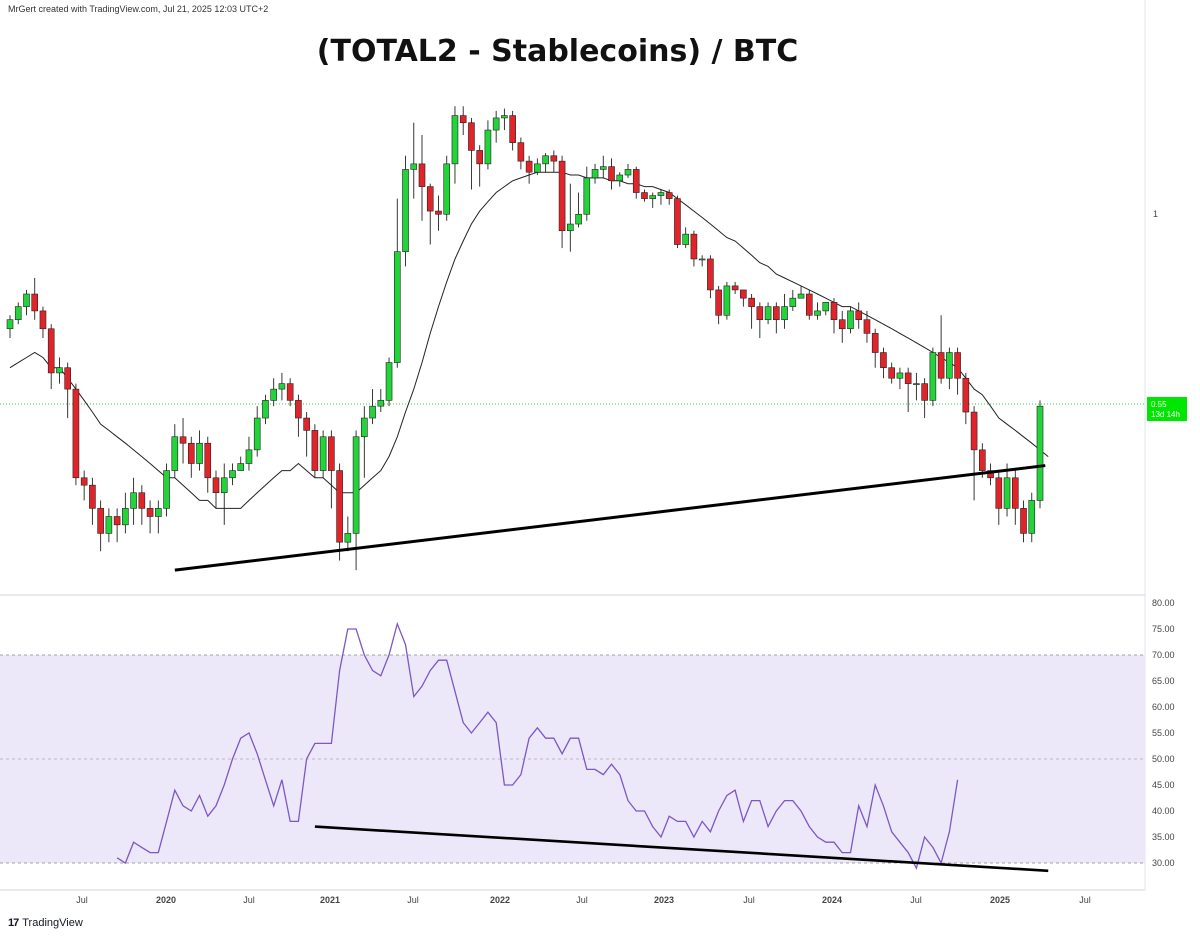 This screenshot has height=937, width=1200. What do you see at coordinates (13, 923) in the screenshot?
I see `tradingview-logo-icon: 17` at bounding box center [13, 923].